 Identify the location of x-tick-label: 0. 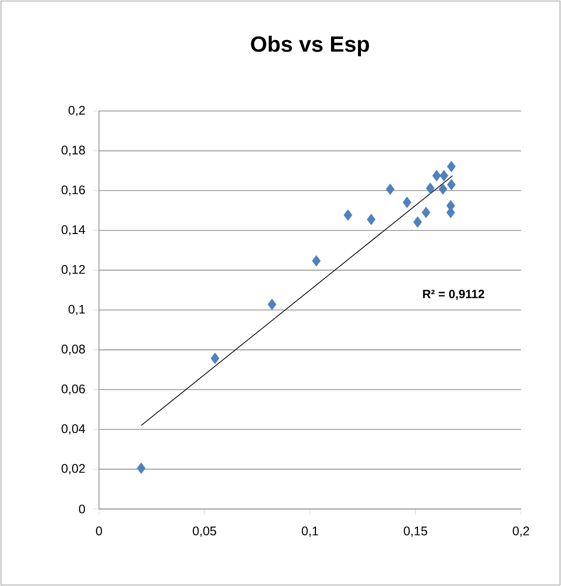
(99, 531).